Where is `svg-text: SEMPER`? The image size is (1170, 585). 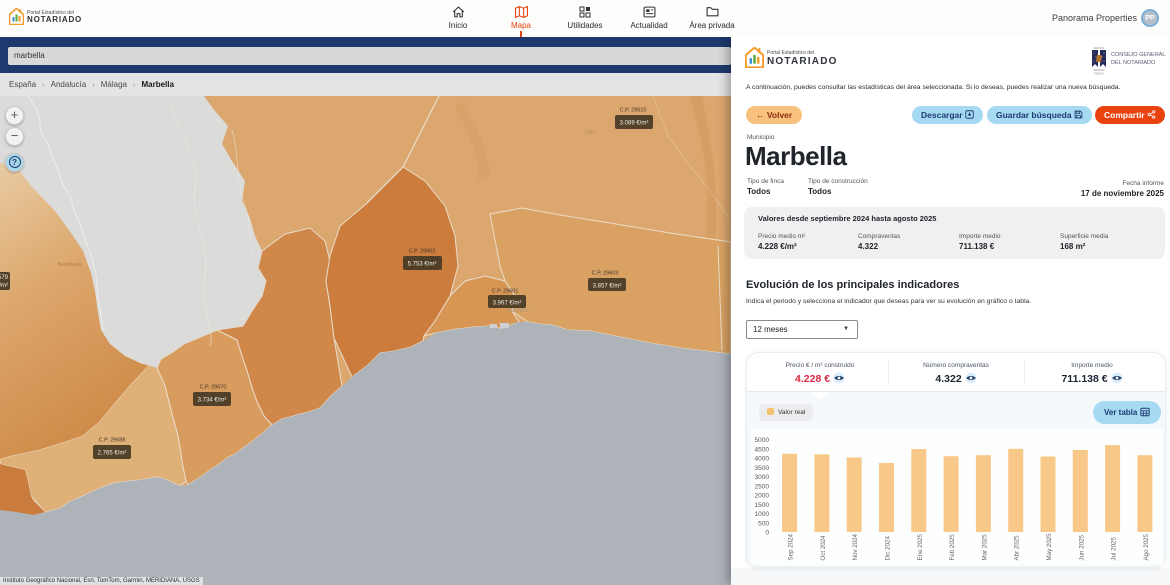 svg-text: SEMPER is located at coordinates (1099, 70).